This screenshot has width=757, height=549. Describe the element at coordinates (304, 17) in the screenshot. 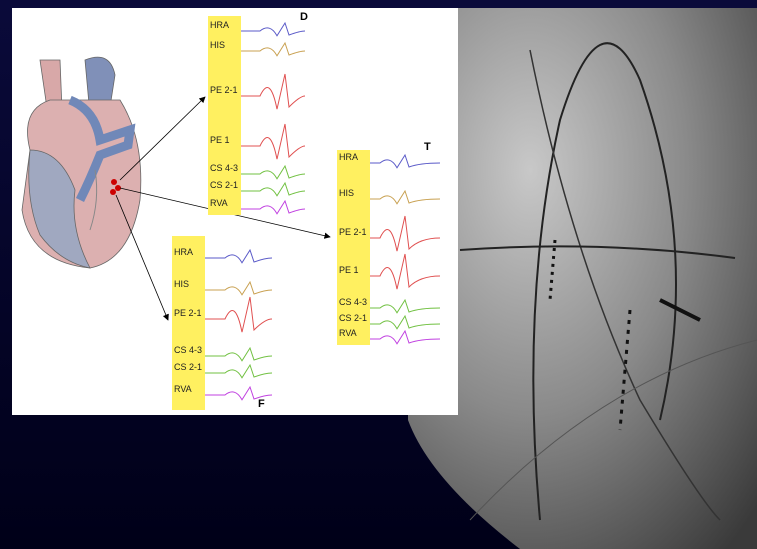

I see `panel-label: D` at that location.